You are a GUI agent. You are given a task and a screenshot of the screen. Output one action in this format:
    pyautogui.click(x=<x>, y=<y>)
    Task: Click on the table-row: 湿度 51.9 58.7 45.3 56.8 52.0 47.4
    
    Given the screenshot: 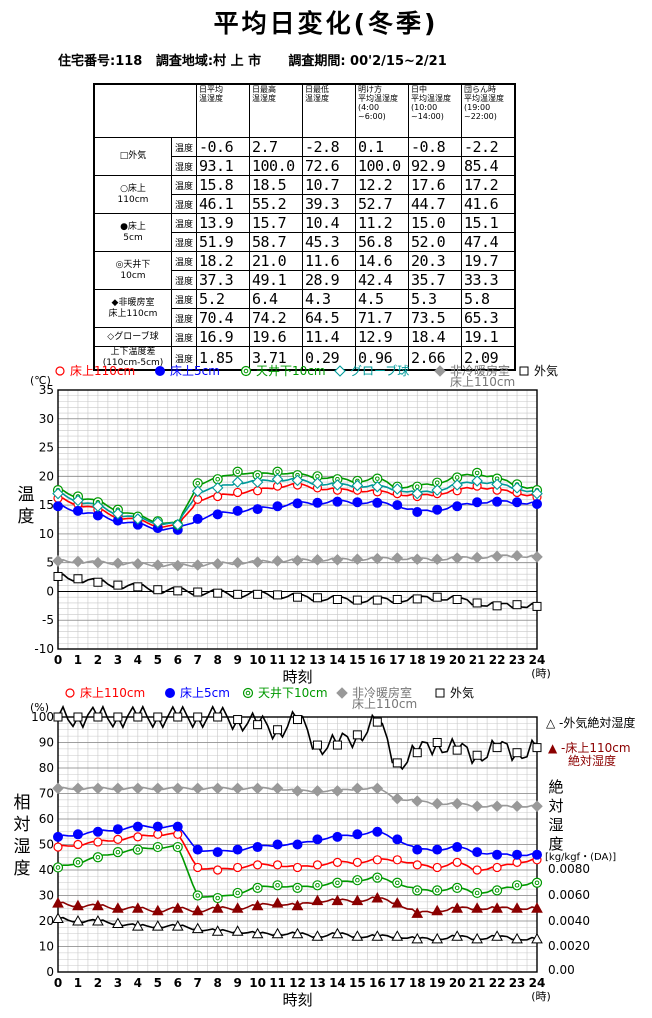 What is the action you would take?
    pyautogui.click(x=305, y=242)
    